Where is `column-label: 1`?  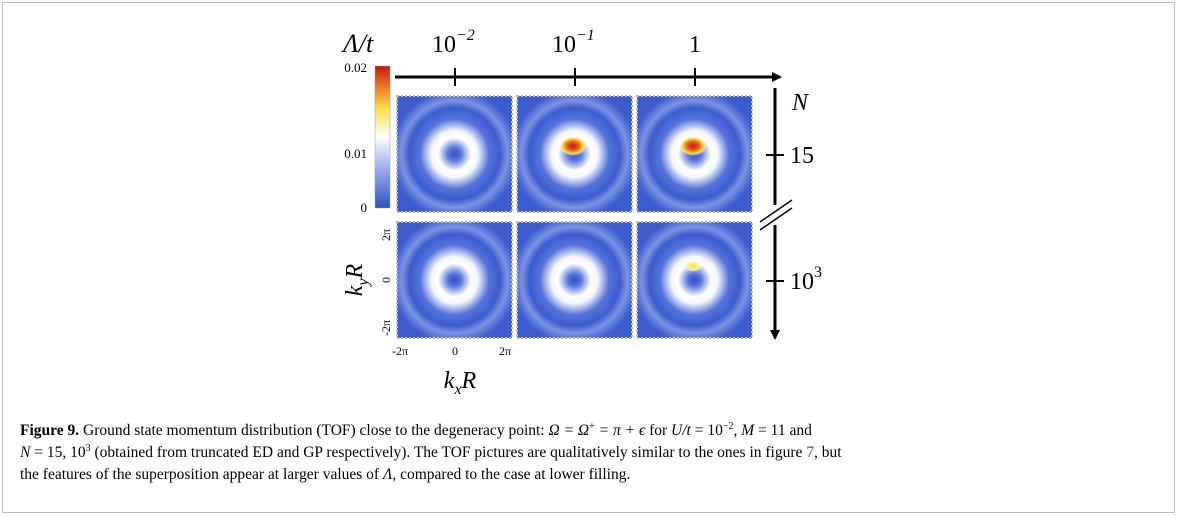
column-label: 1 is located at coordinates (695, 45).